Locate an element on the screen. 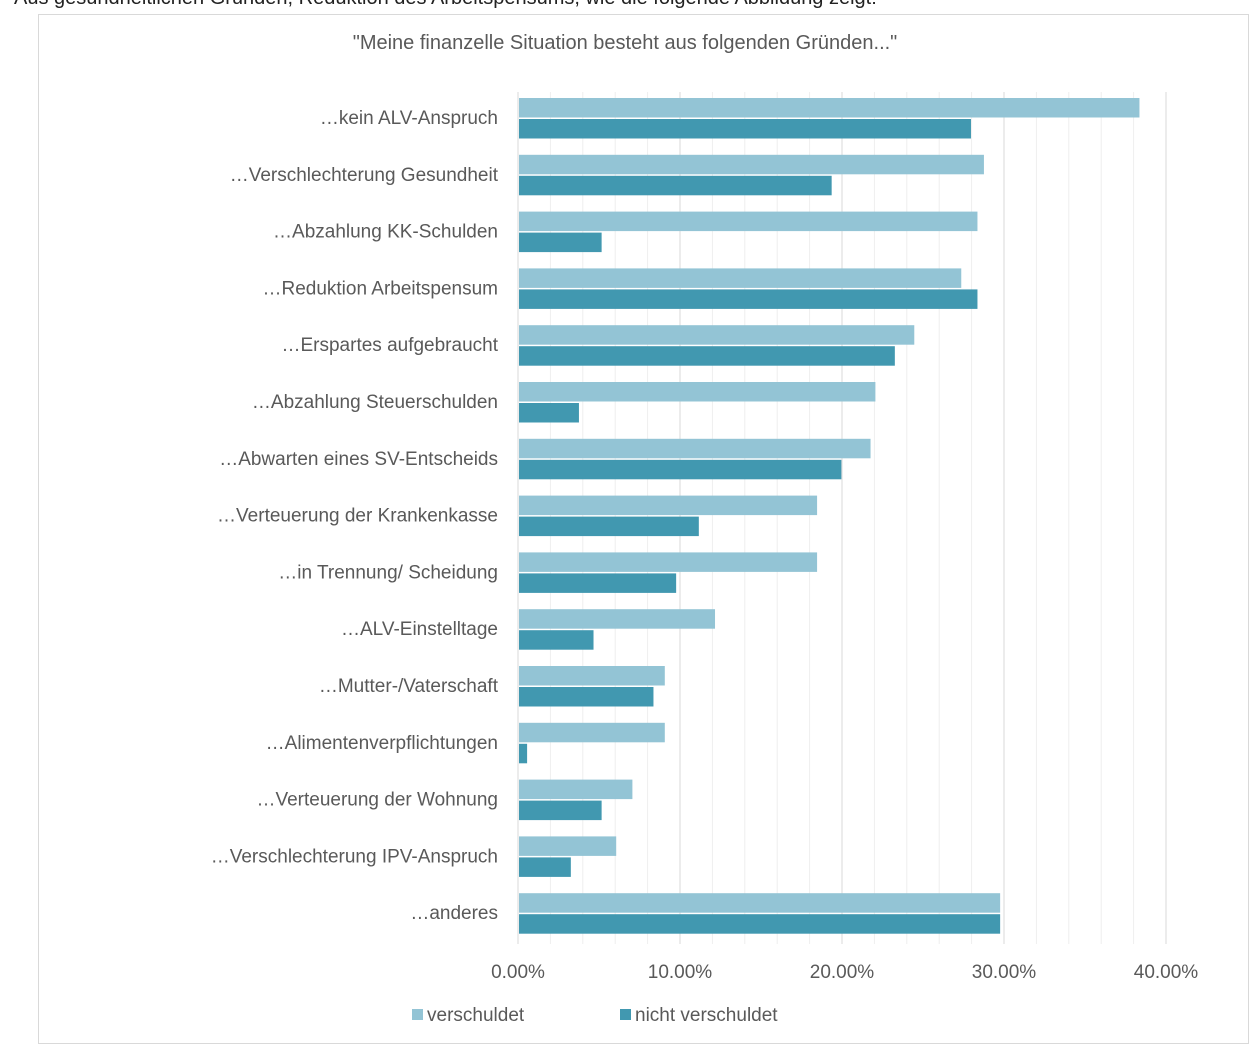 This screenshot has width=1250, height=1044. legend-swatch-nicht-verschuldet is located at coordinates (625, 1014).